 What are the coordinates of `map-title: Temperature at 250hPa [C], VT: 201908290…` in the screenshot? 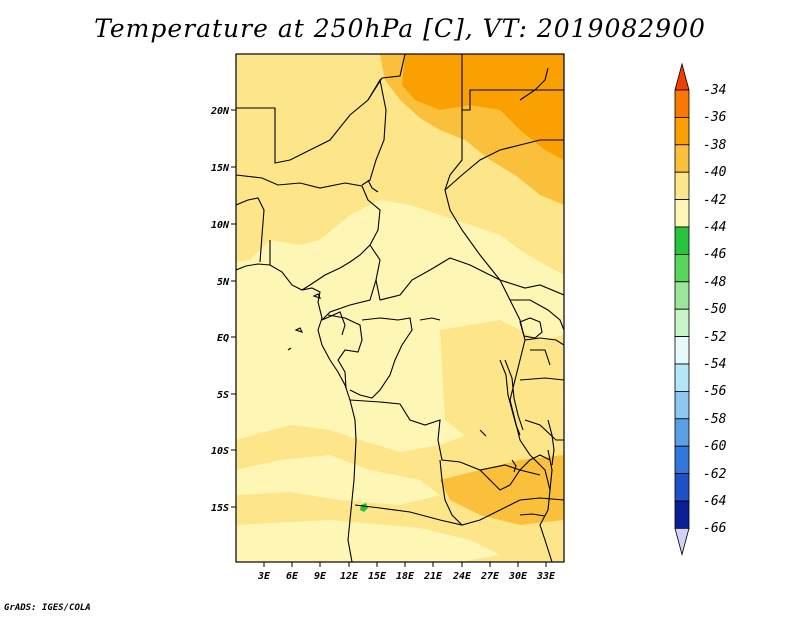 It's located at (400, 28).